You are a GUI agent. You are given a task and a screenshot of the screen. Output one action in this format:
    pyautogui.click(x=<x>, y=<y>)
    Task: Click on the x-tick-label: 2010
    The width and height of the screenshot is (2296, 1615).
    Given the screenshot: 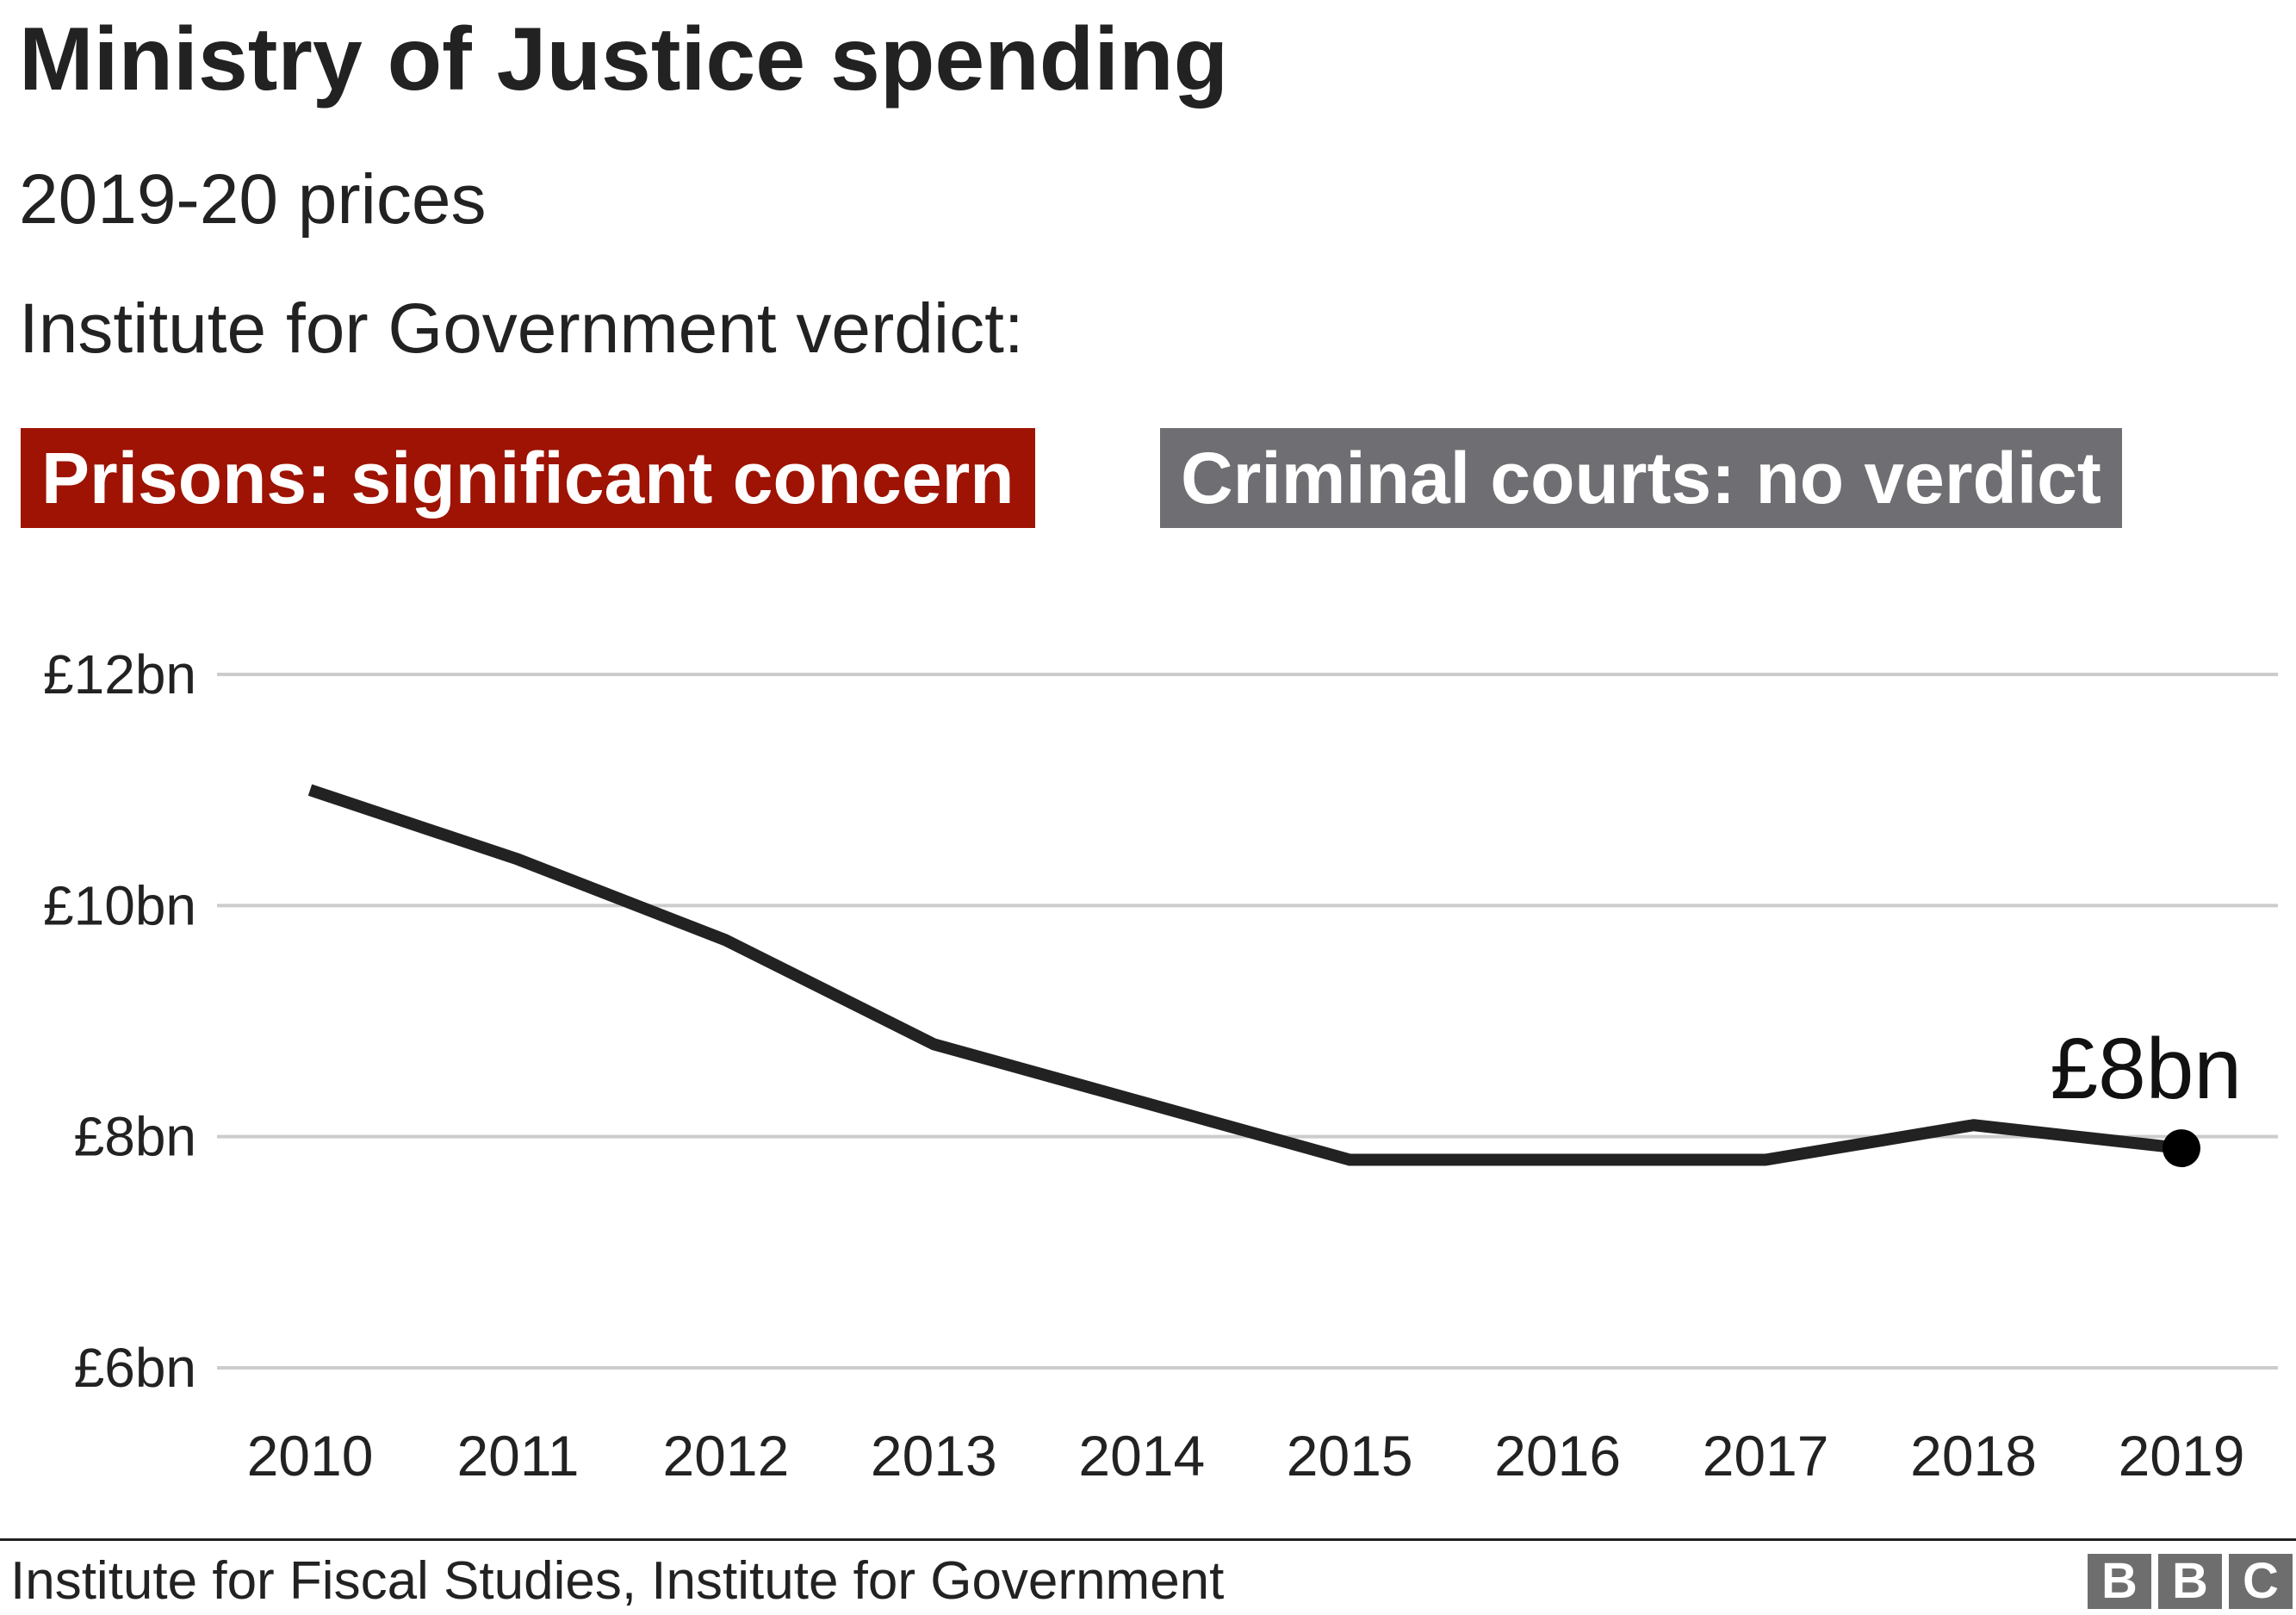 What is the action you would take?
    pyautogui.click(x=310, y=1456)
    